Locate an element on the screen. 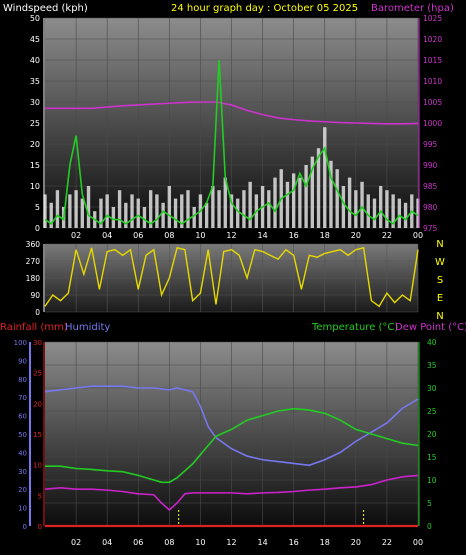  rainfall-y-tick-label: 30 is located at coordinates (37, 343).